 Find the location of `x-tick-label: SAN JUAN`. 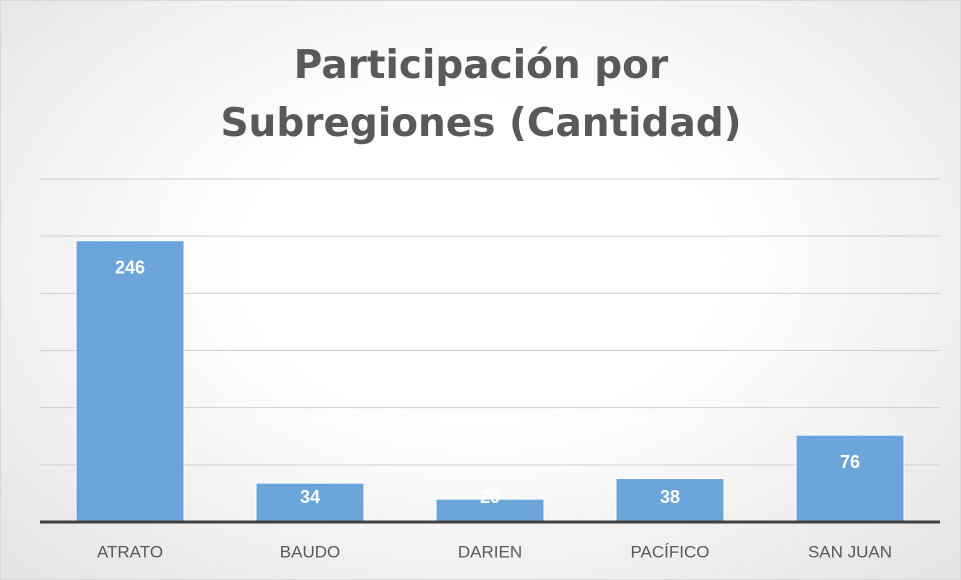

x-tick-label: SAN JUAN is located at coordinates (850, 551).